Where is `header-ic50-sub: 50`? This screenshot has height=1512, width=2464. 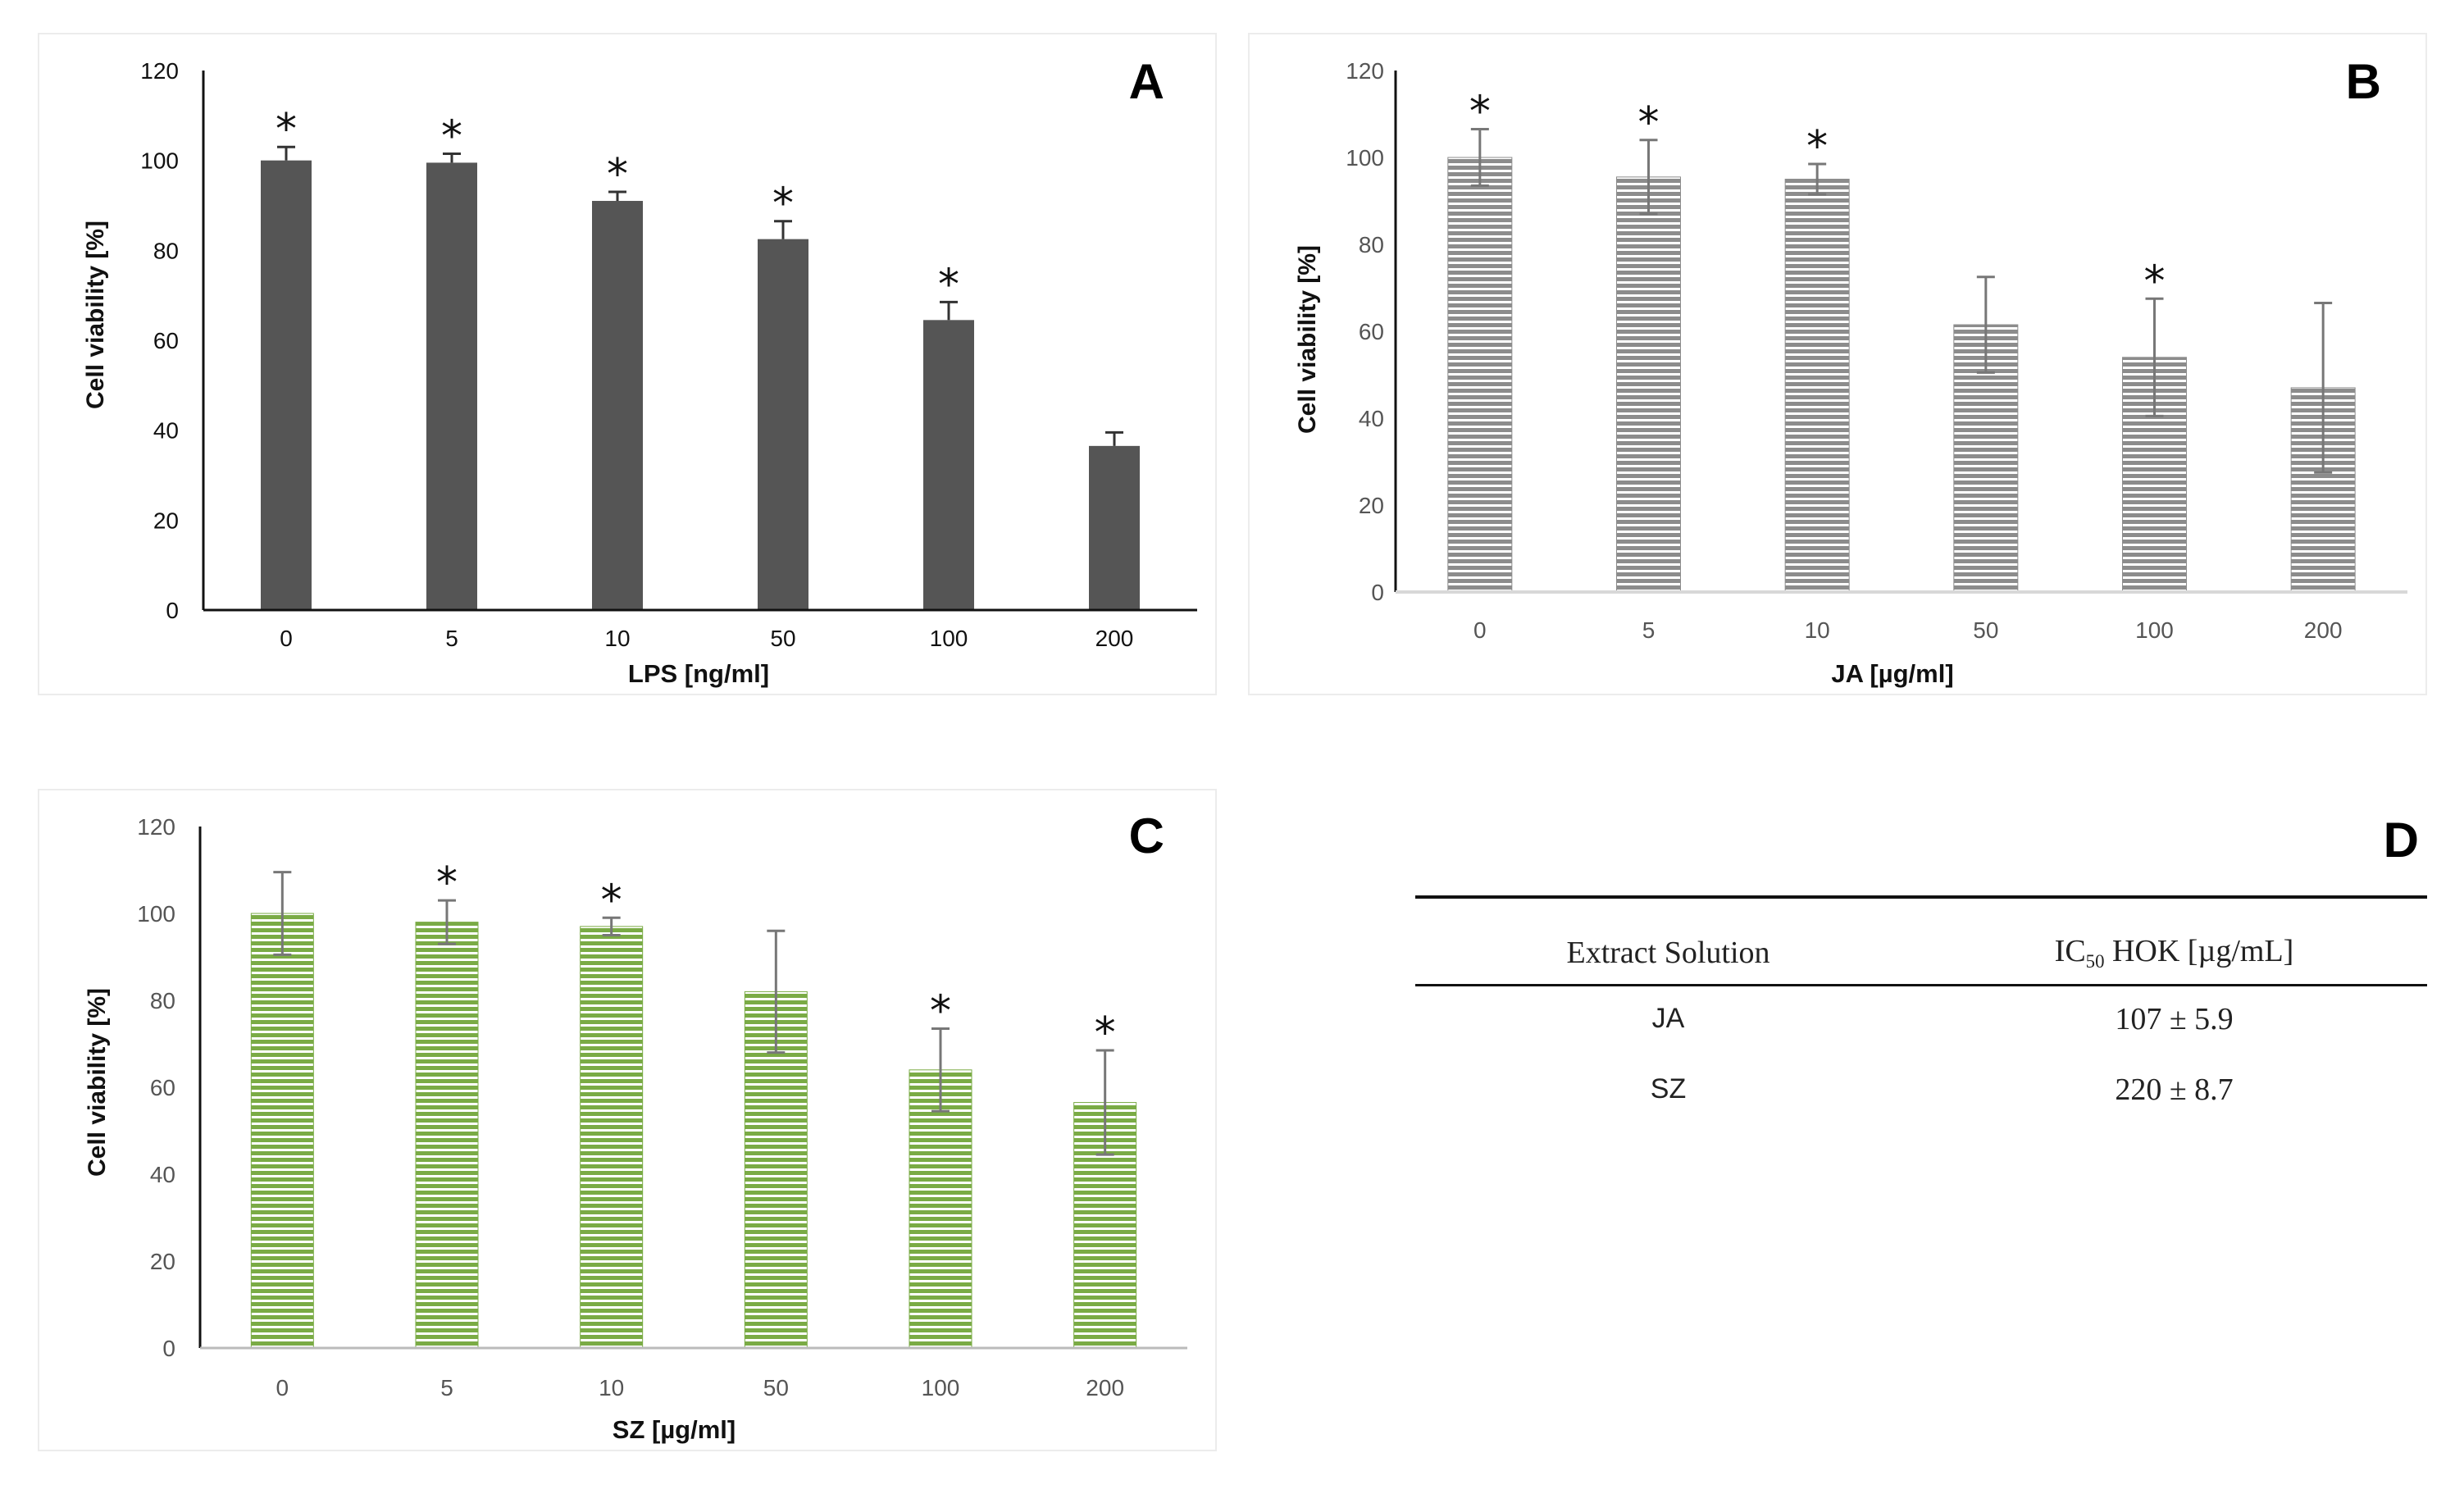 header-ic50-sub: 50 is located at coordinates (2095, 961).